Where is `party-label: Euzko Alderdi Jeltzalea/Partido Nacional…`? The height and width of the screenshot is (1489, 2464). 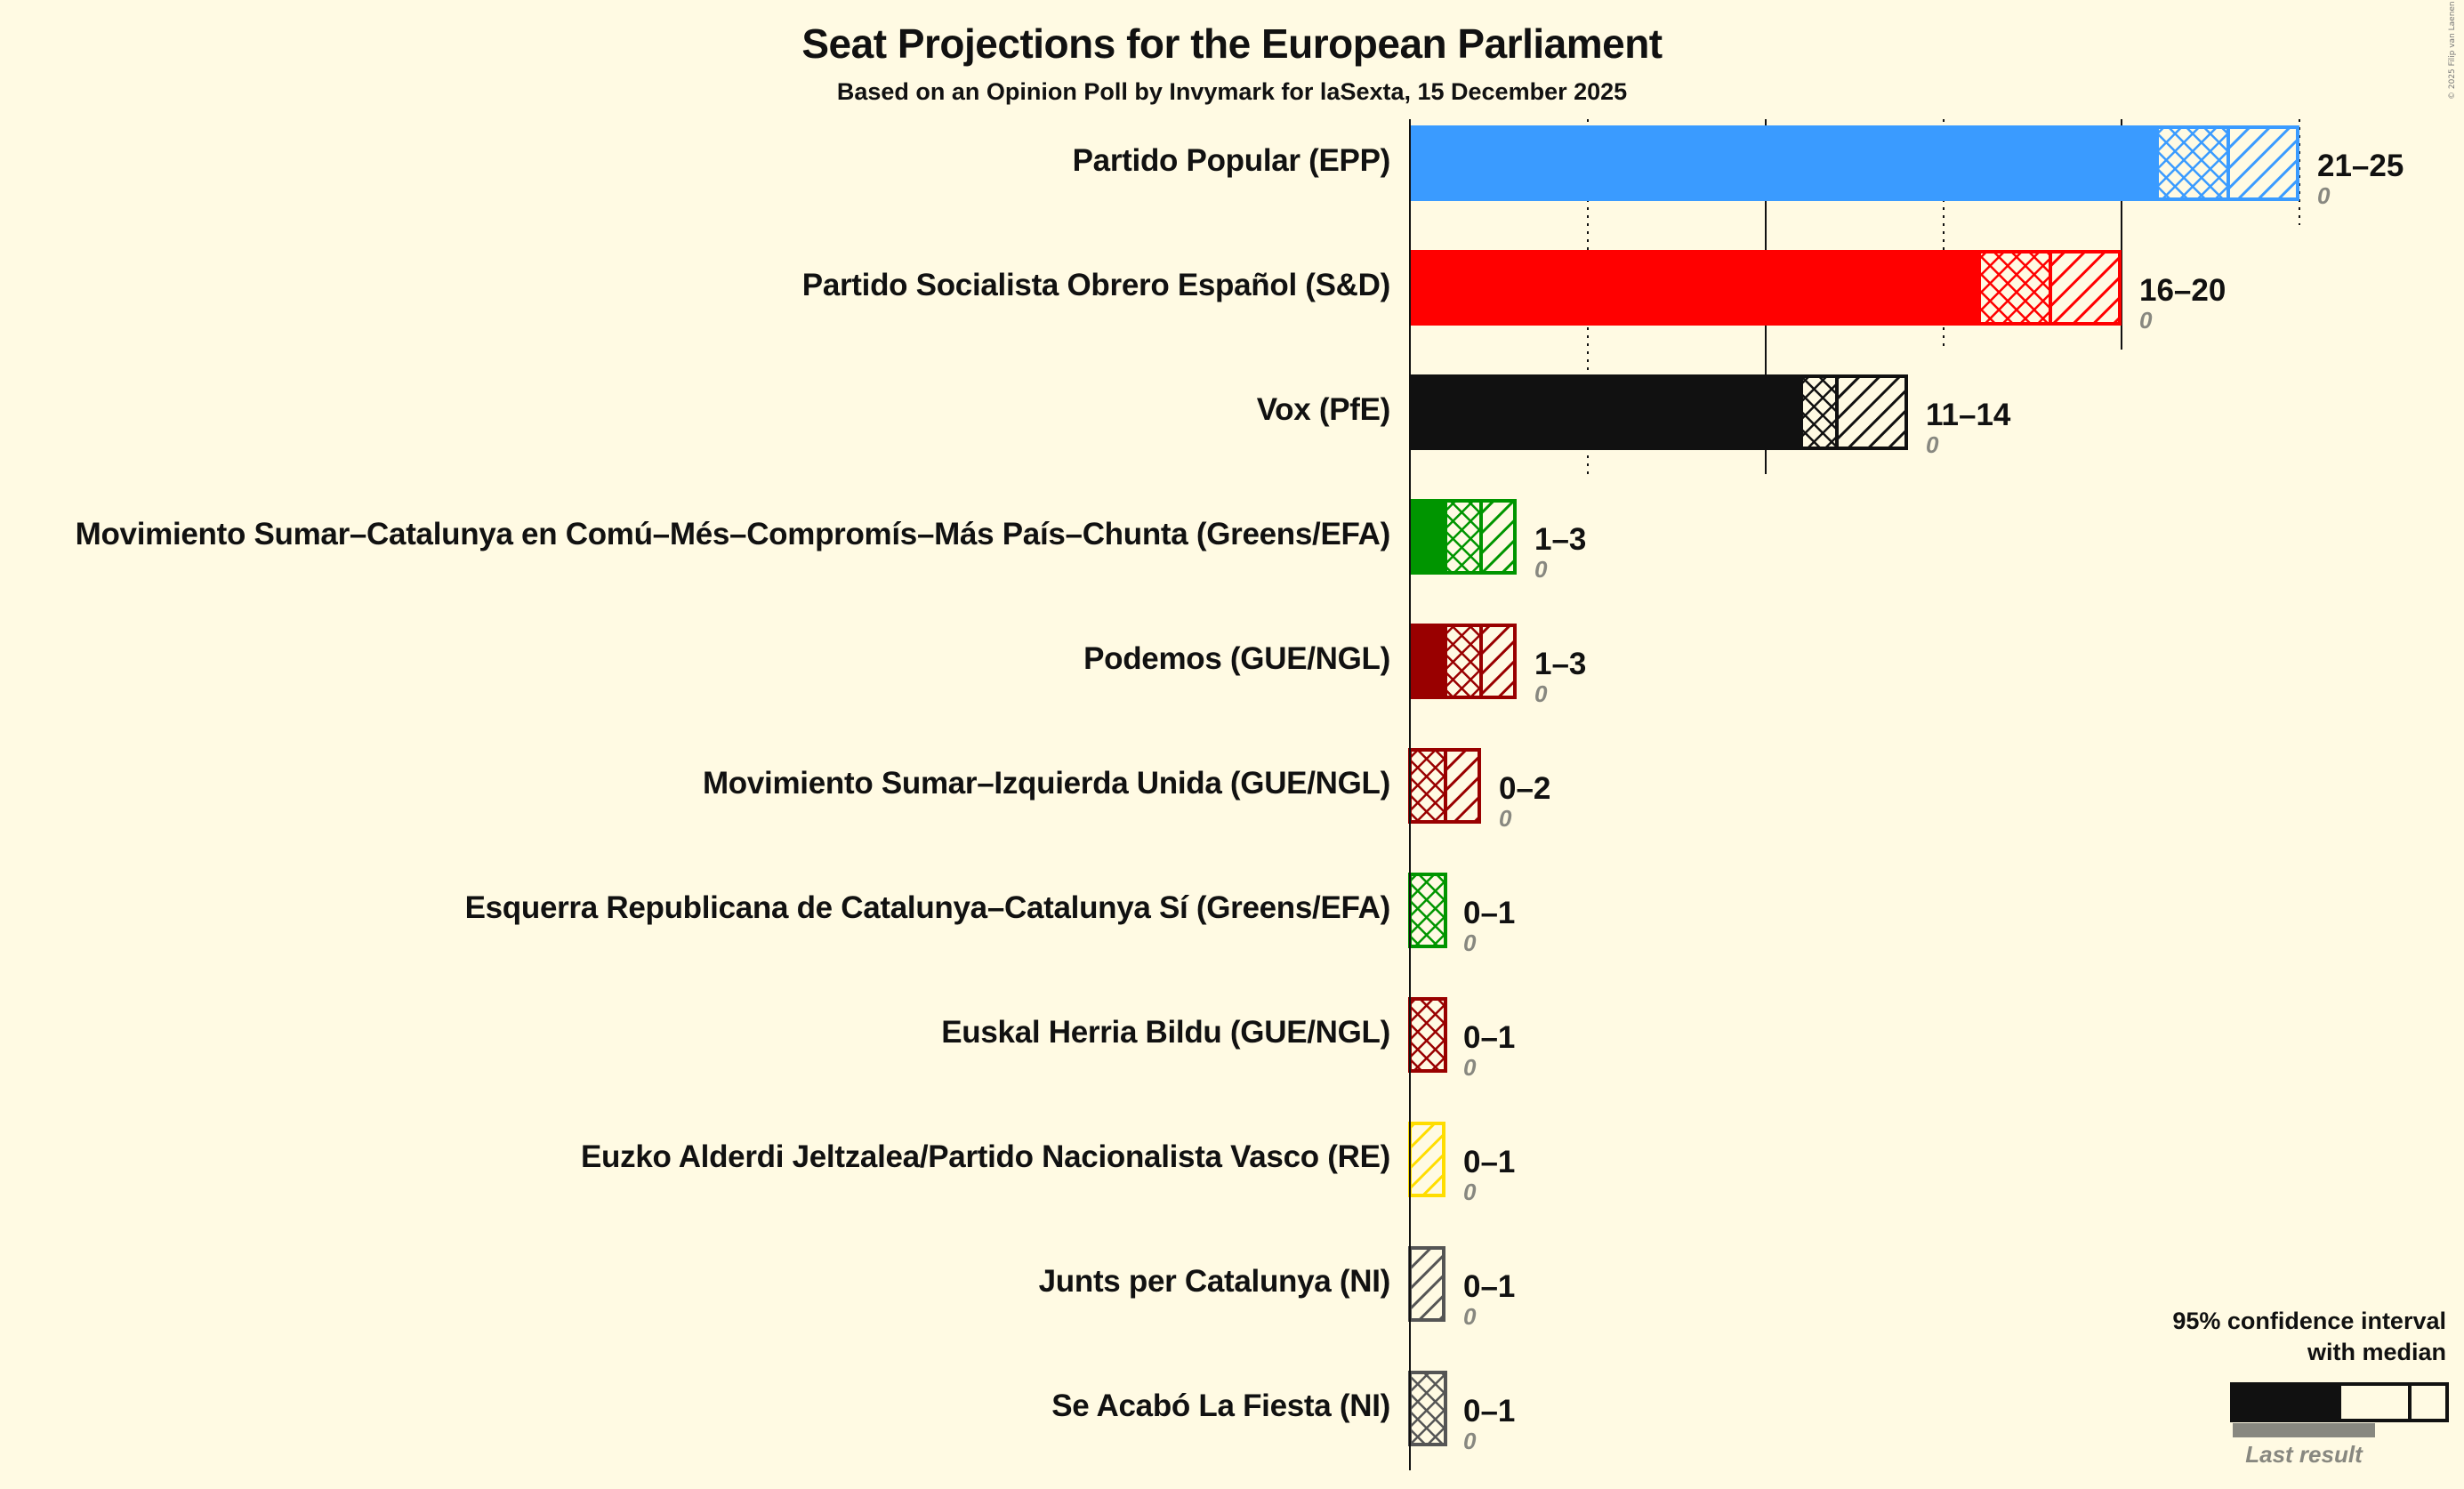
party-label: Euzko Alderdi Jeltzalea/Partido Nacional… is located at coordinates (986, 1156).